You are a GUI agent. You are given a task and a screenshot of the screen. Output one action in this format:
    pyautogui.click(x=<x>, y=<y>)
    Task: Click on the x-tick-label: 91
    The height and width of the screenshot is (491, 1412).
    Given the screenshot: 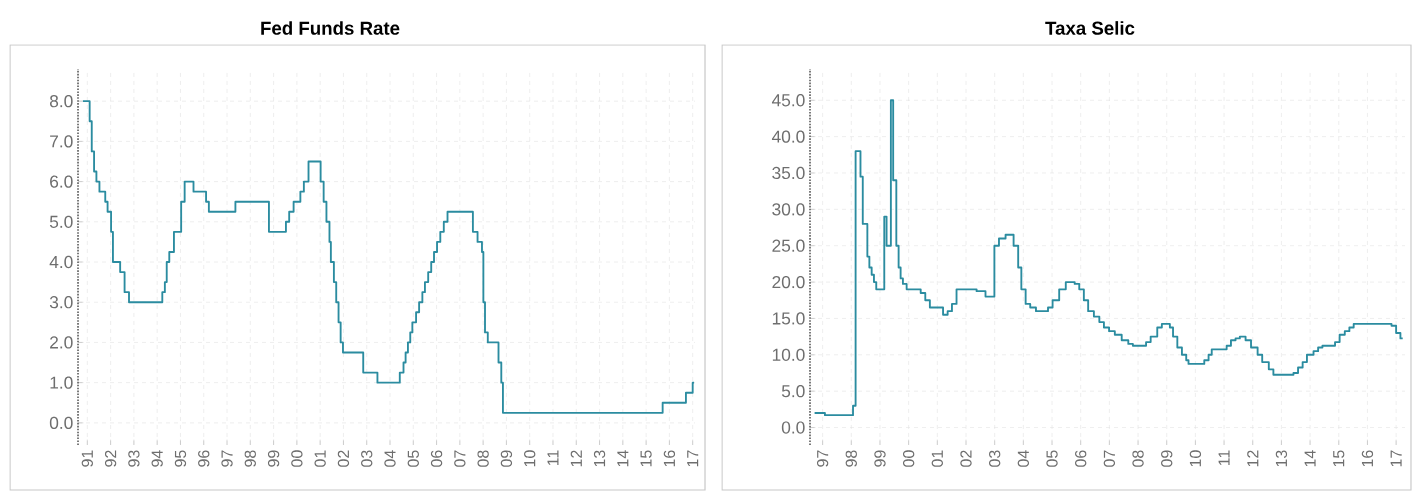 What is the action you would take?
    pyautogui.click(x=87, y=458)
    